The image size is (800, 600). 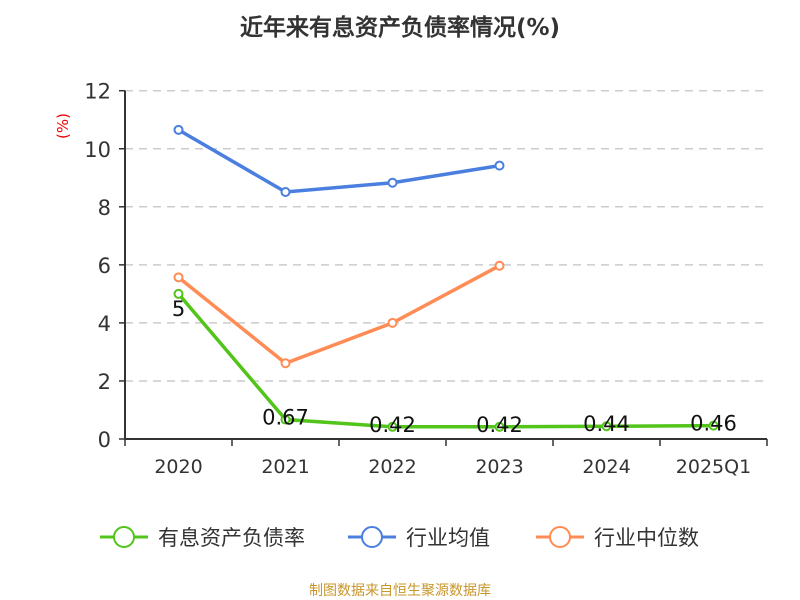 What do you see at coordinates (97, 150) in the screenshot?
I see `y-tick-label: 10` at bounding box center [97, 150].